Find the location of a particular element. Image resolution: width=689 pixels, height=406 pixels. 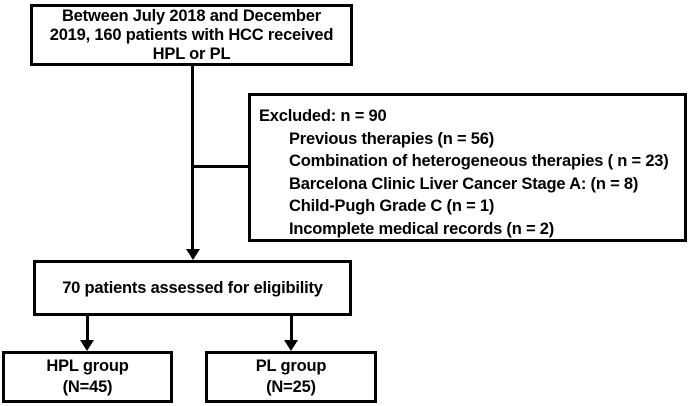

connector-assessed-to-hpl is located at coordinates (87, 329).